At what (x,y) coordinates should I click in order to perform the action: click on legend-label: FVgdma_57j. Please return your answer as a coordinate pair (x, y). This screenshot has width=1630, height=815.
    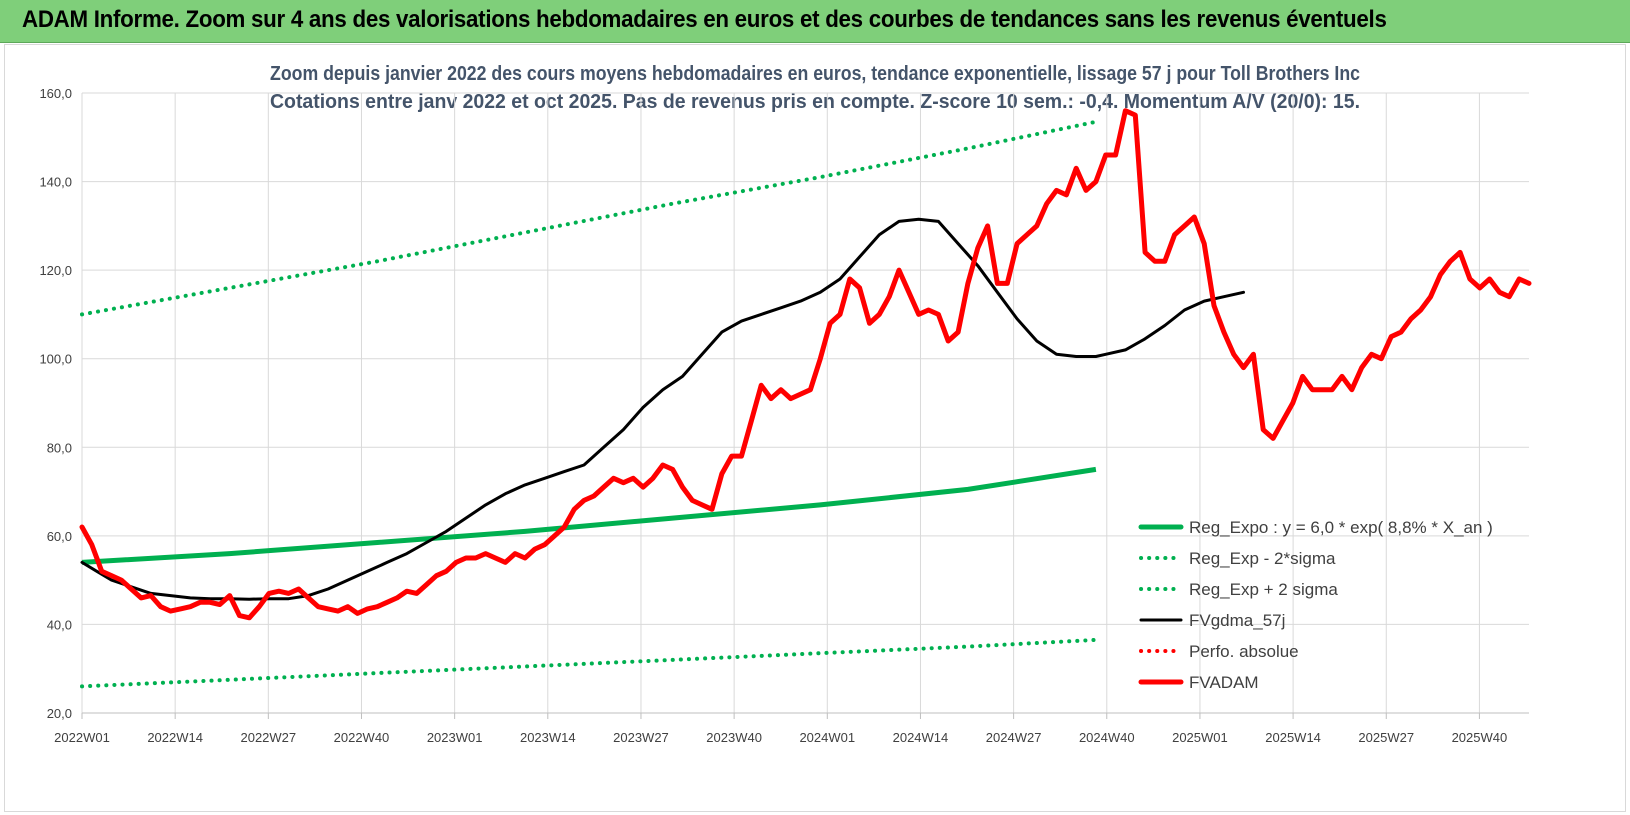
    Looking at the image, I should click on (1237, 620).